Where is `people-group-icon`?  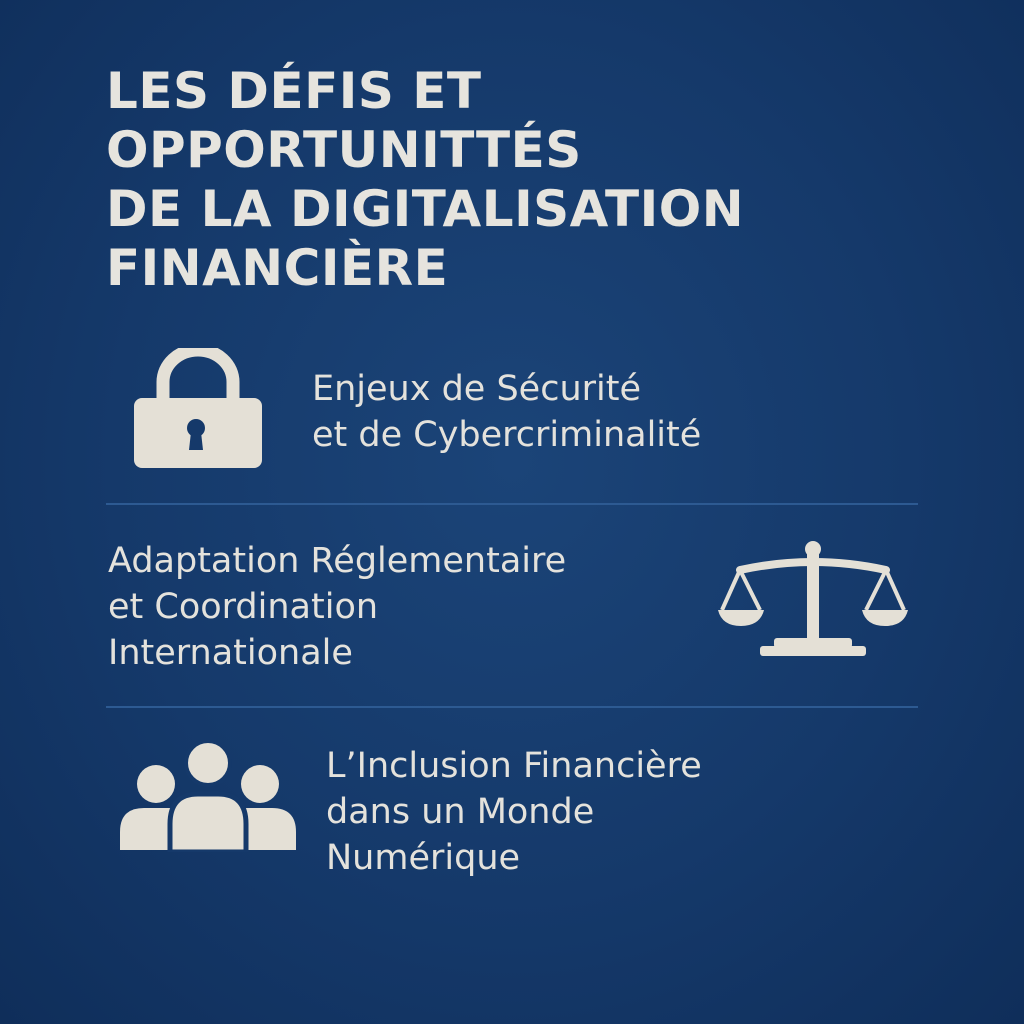
people-group-icon is located at coordinates (208, 796).